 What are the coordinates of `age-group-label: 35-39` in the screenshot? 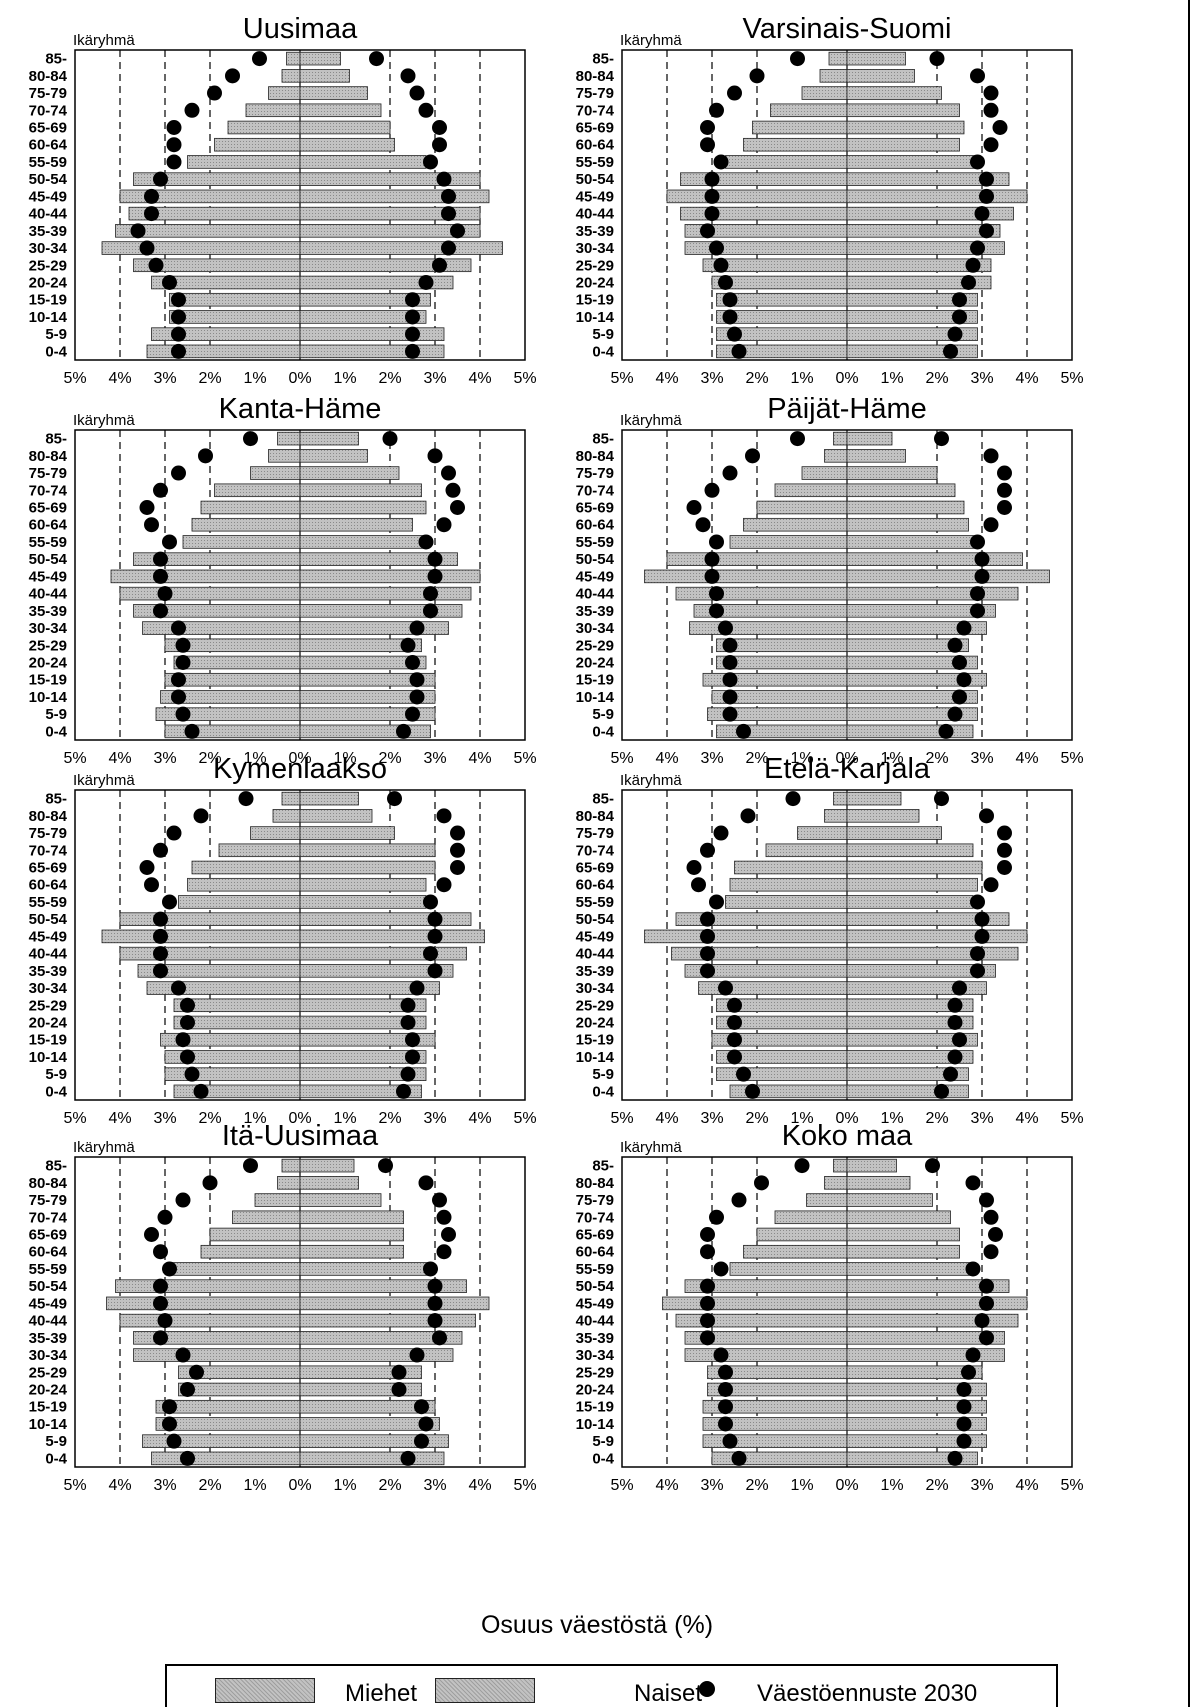 It's located at (595, 231).